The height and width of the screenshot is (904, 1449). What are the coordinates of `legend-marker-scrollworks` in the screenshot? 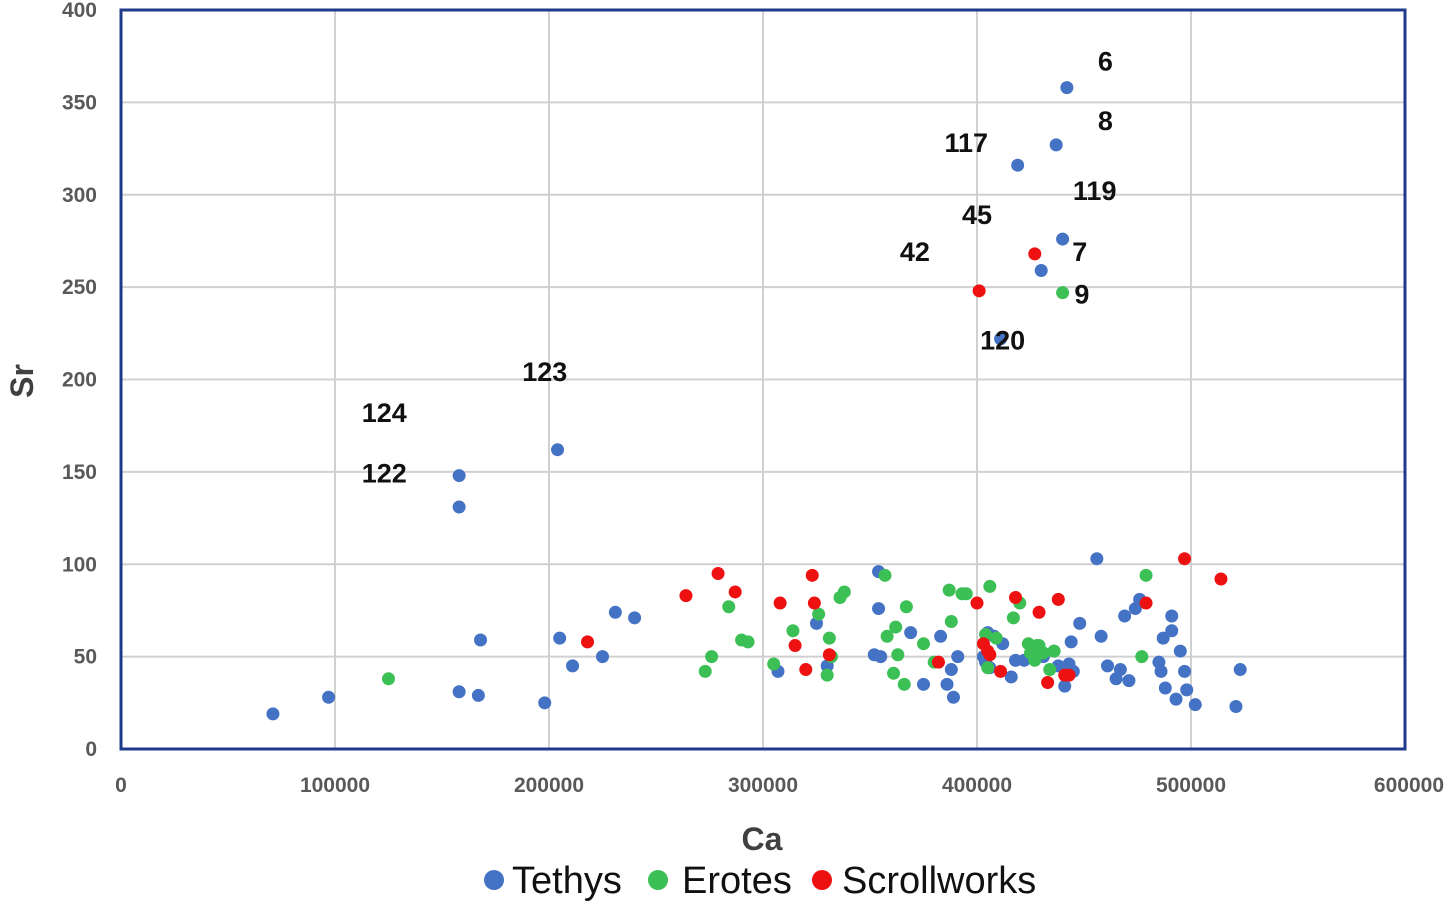 It's located at (822, 880).